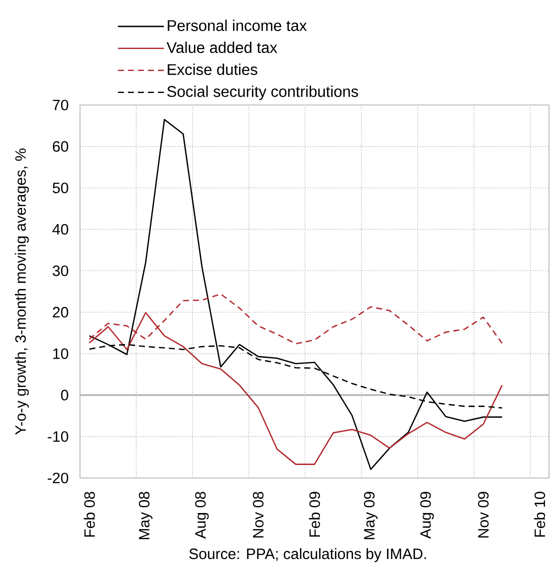 The height and width of the screenshot is (565, 550). What do you see at coordinates (60, 188) in the screenshot?
I see `y-tick-label: 50` at bounding box center [60, 188].